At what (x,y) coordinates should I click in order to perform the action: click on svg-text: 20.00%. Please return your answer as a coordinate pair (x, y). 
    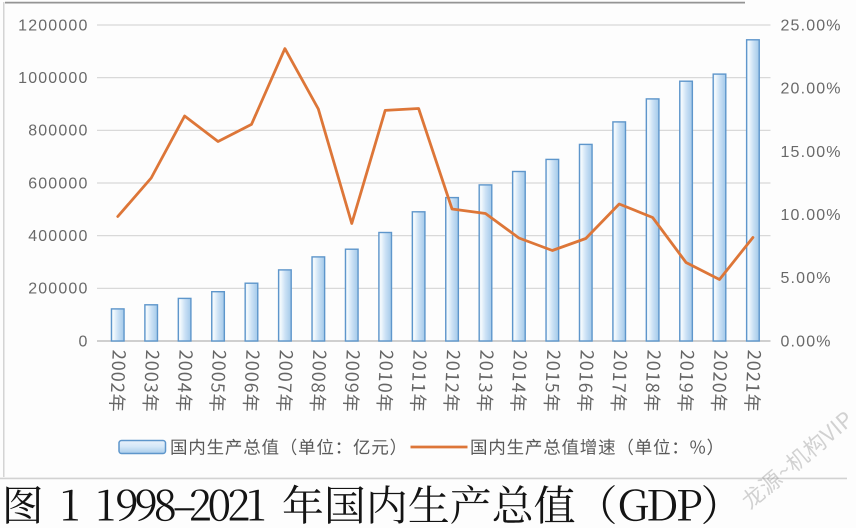
    Looking at the image, I should click on (811, 89).